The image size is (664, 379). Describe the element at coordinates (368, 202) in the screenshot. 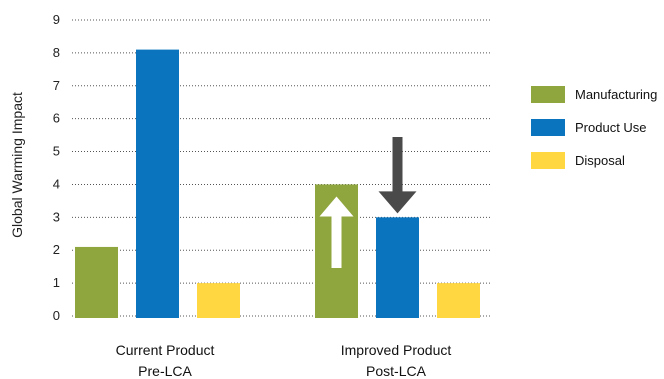

I see `annotations` at that location.